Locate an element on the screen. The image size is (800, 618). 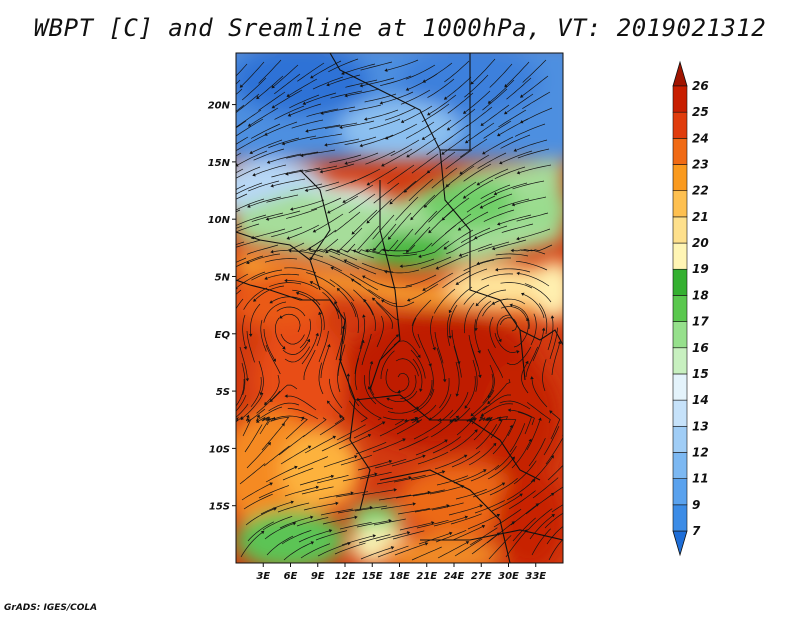
colorbar-bottom-arrow is located at coordinates (680, 543).